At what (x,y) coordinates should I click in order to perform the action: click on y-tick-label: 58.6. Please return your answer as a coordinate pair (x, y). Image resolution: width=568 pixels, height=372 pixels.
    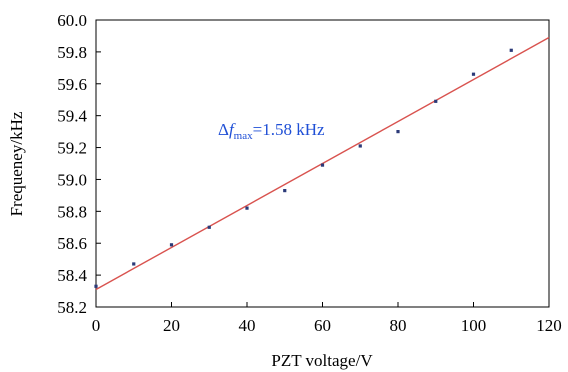
    Looking at the image, I should click on (72, 243).